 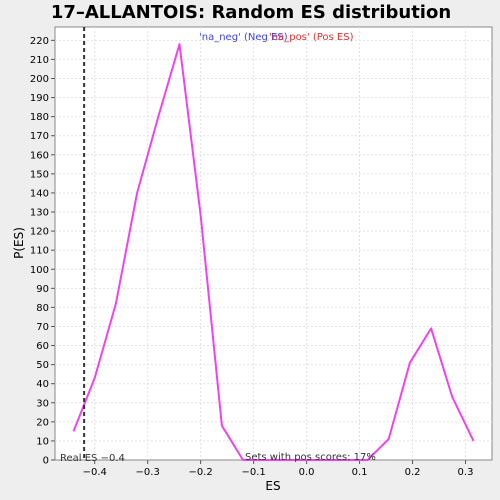 I want to click on x-tick-label: −0.4, so click(x=95, y=472).